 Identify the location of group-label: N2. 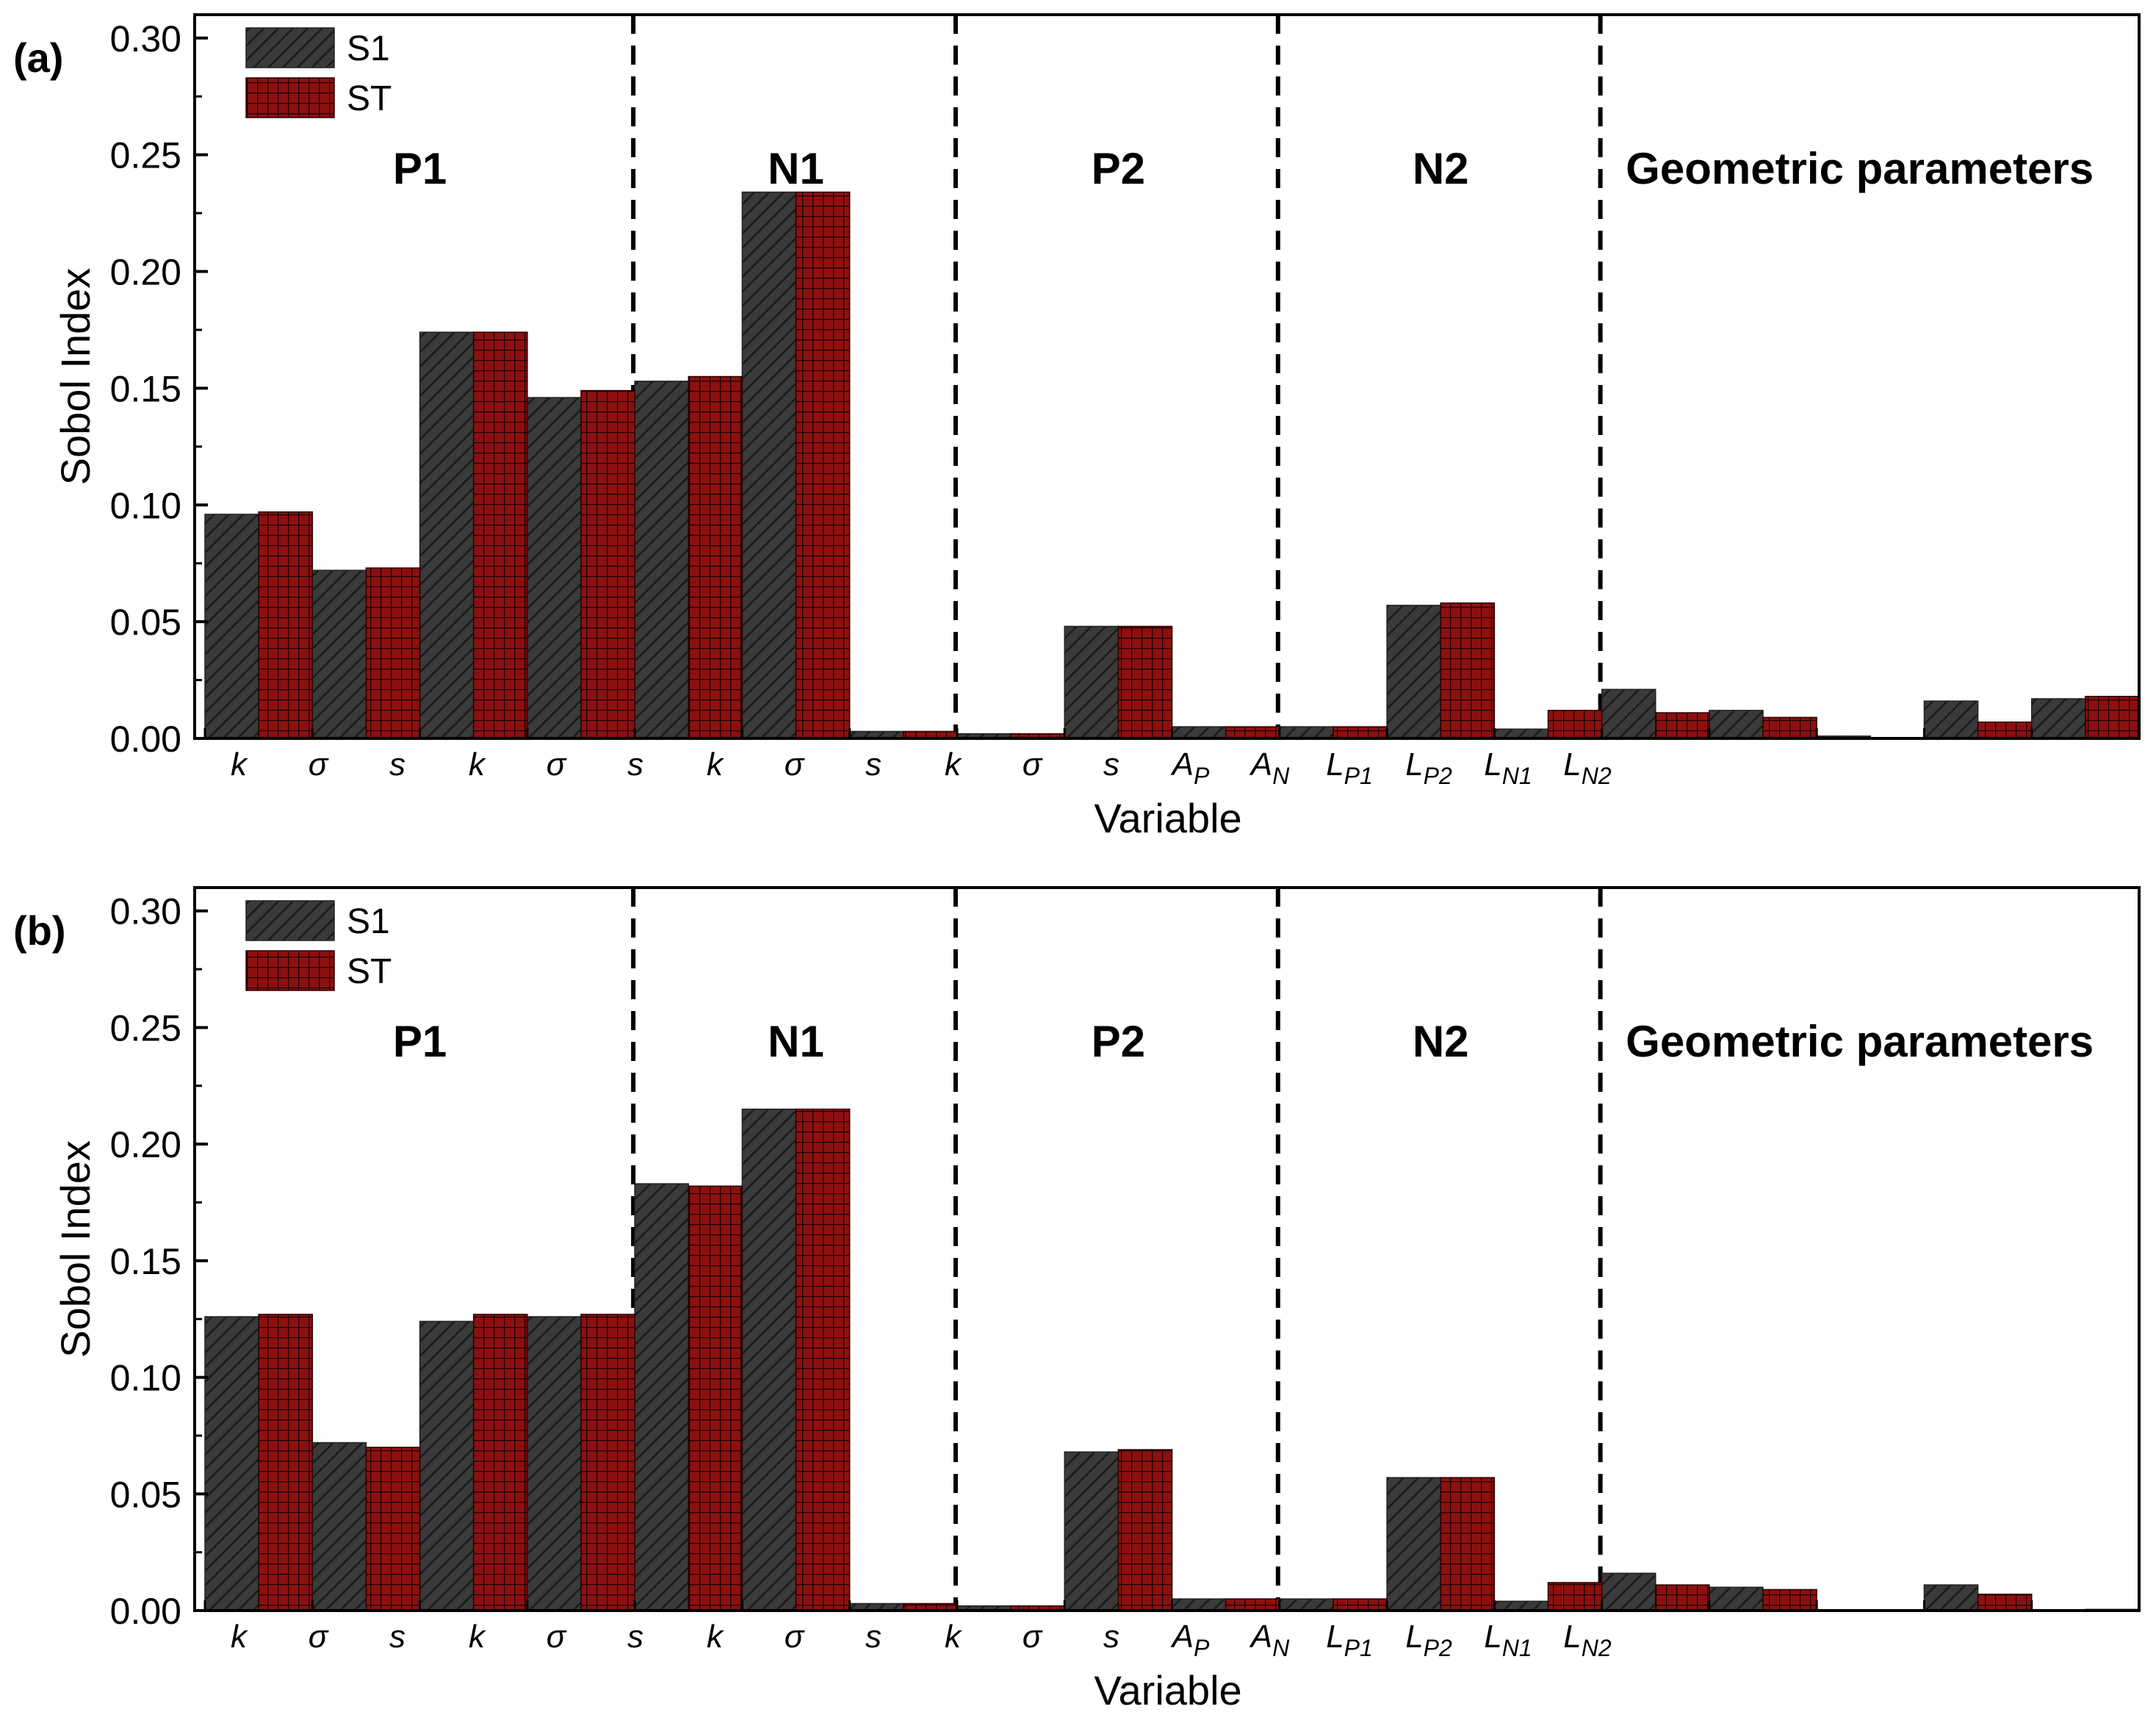
(1441, 1041).